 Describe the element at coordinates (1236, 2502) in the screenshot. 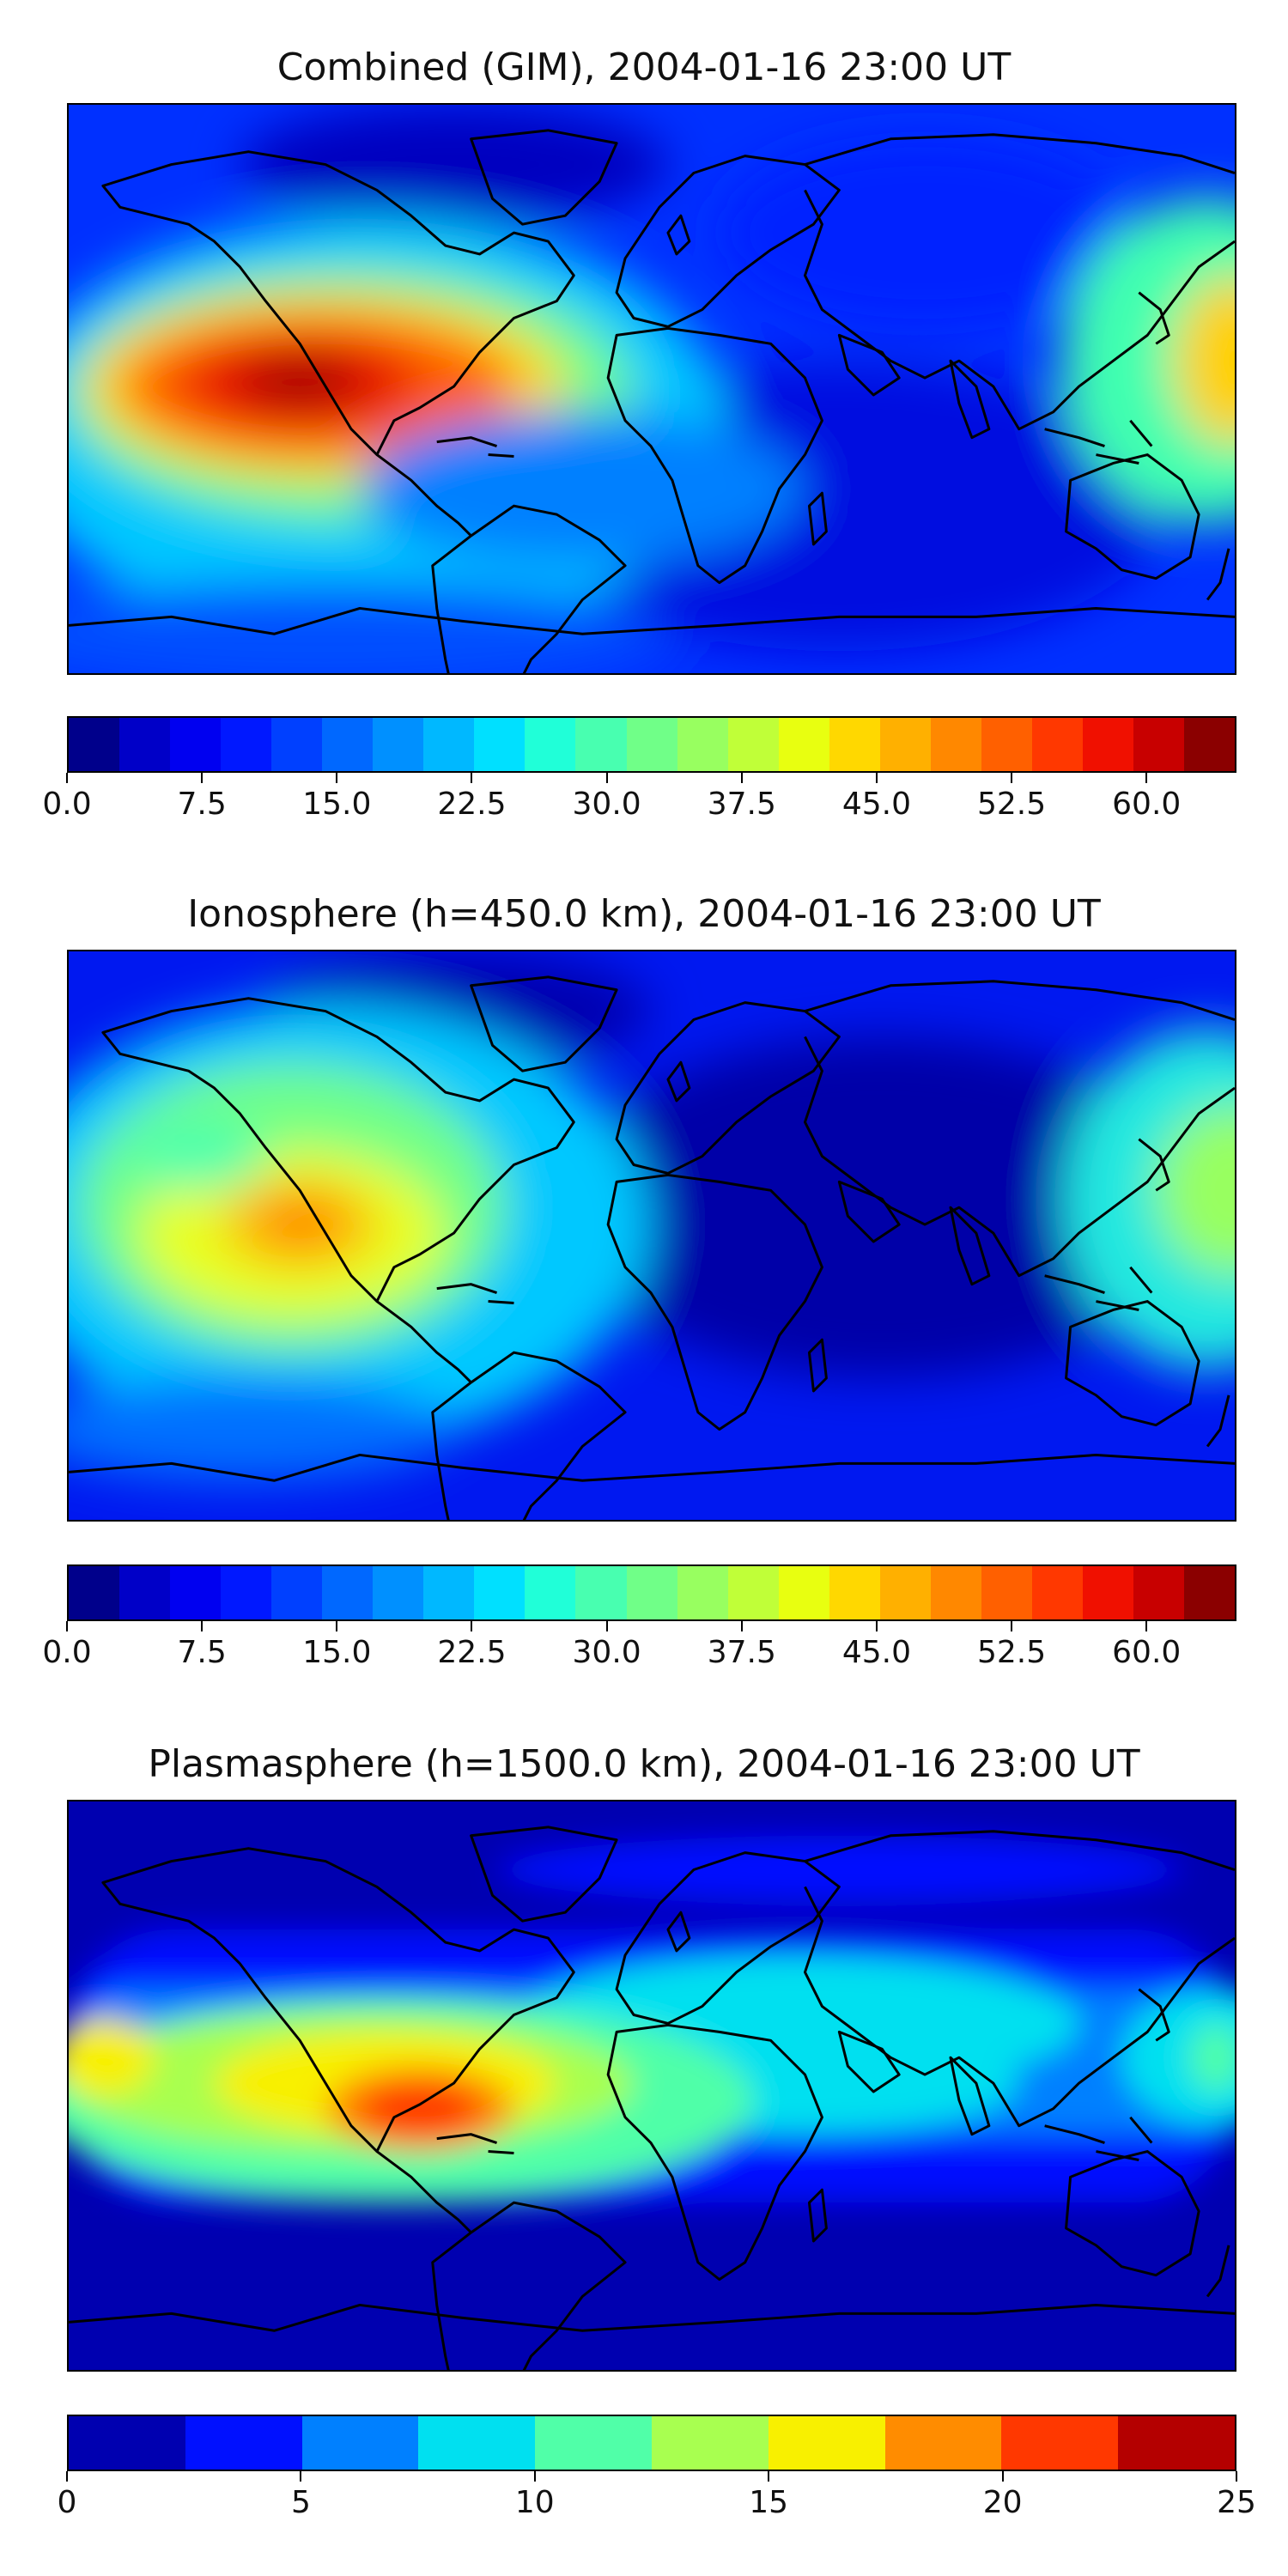

I see `colorbar-tick-label: 25` at that location.